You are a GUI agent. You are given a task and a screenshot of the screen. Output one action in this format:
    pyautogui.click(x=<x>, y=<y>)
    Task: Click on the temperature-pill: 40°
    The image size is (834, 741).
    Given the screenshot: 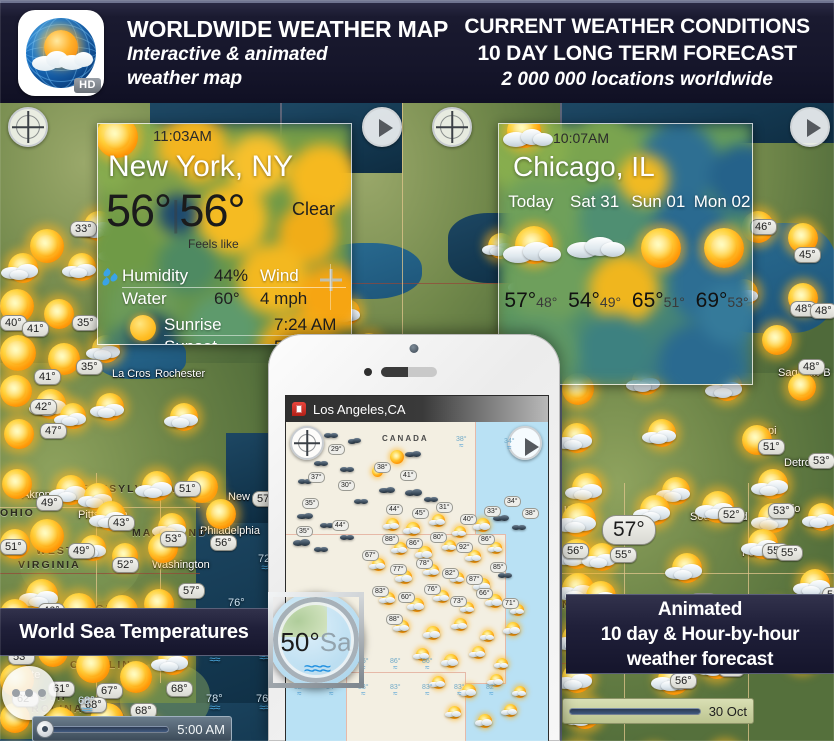 What is the action you would take?
    pyautogui.click(x=13, y=323)
    